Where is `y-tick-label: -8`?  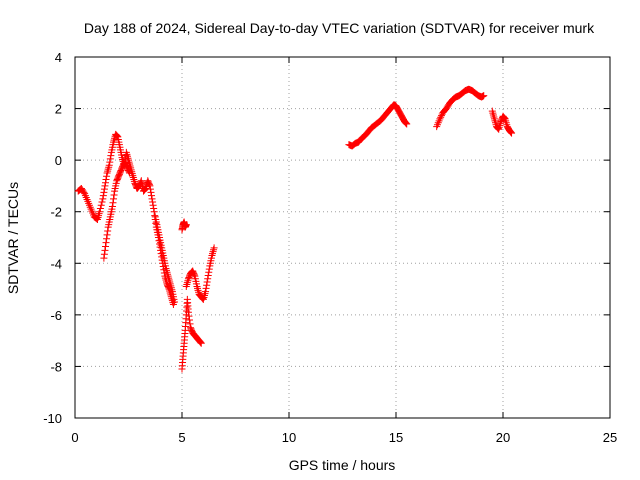
y-tick-label: -8 is located at coordinates (56, 366).